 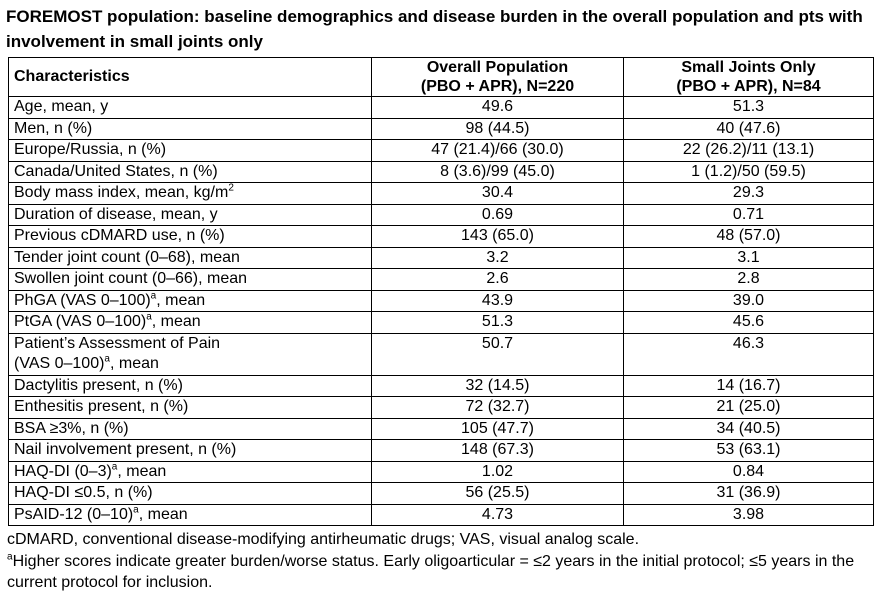 I want to click on overall-population-value: 43.9, so click(x=497, y=300).